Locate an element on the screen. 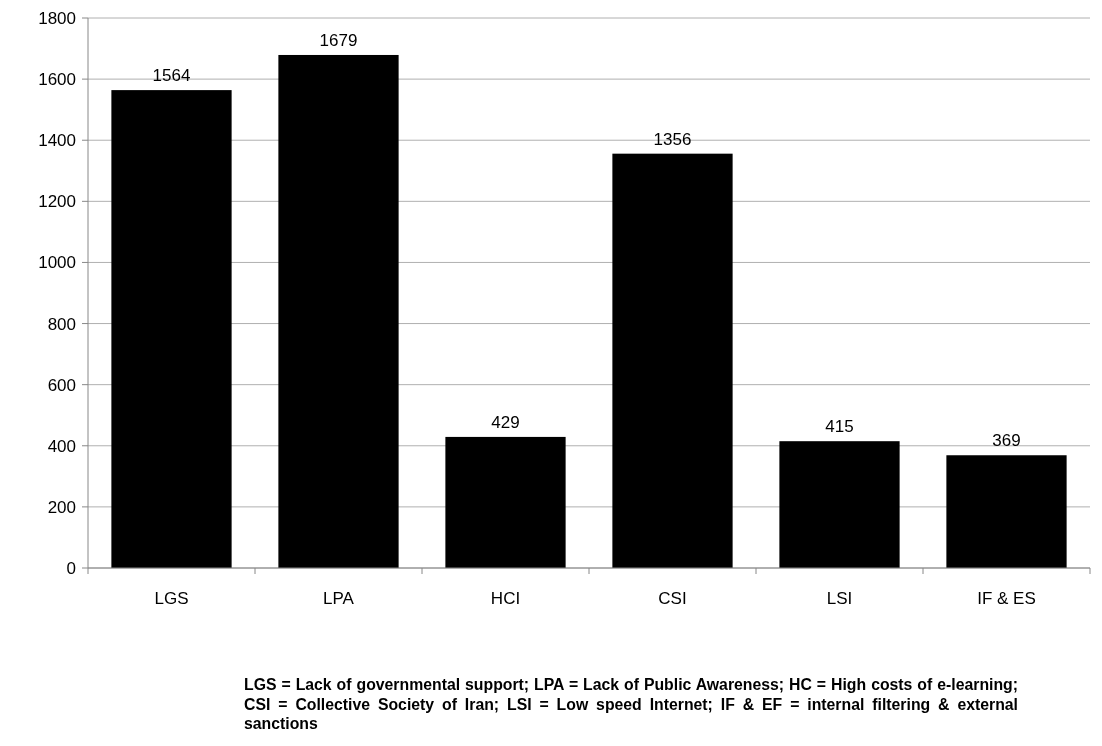 This screenshot has width=1102, height=746. x-tick-label: LGS is located at coordinates (171, 598).